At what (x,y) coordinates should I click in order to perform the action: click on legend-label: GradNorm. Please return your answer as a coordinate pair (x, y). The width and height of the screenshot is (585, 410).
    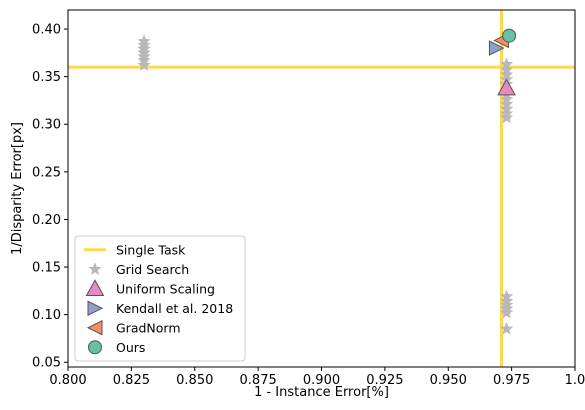
    Looking at the image, I should click on (148, 327).